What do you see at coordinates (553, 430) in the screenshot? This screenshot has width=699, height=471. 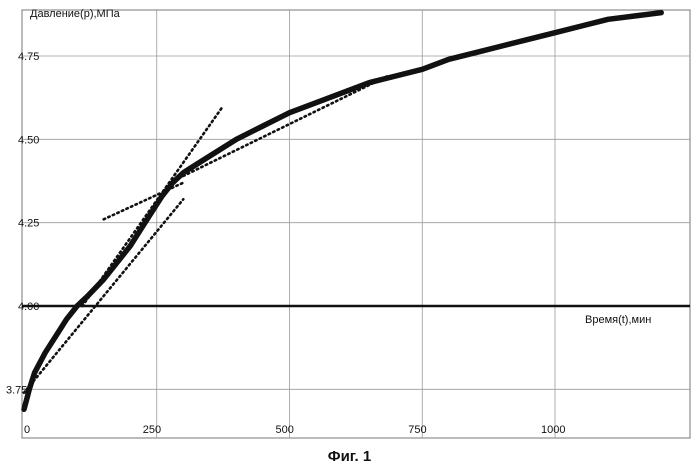 I see `x-tick-label: 1000` at bounding box center [553, 430].